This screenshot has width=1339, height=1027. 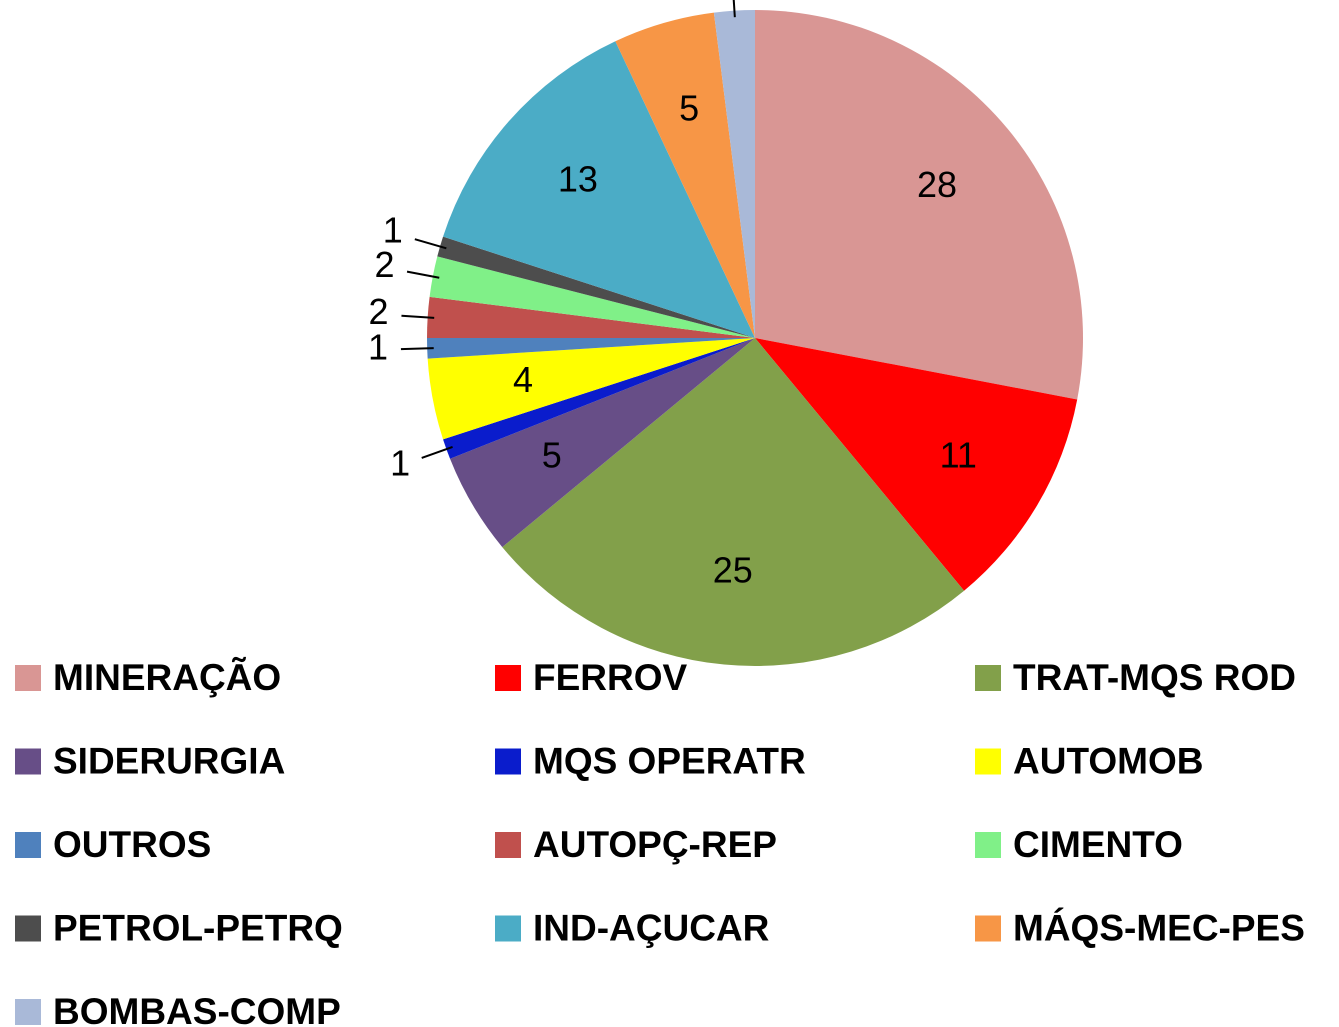 I want to click on data-label: 25, so click(x=733, y=570).